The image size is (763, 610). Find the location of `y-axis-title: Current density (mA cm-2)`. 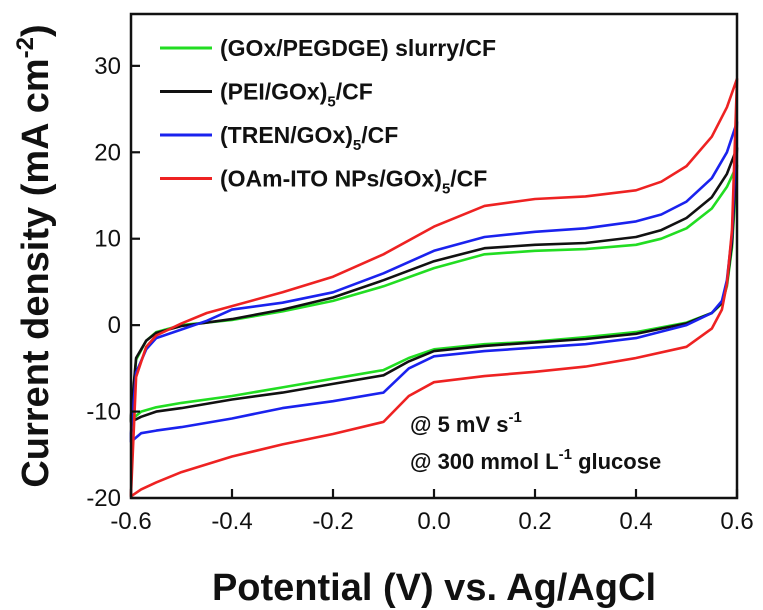

y-axis-title: Current density (mA cm-2) is located at coordinates (34, 255).